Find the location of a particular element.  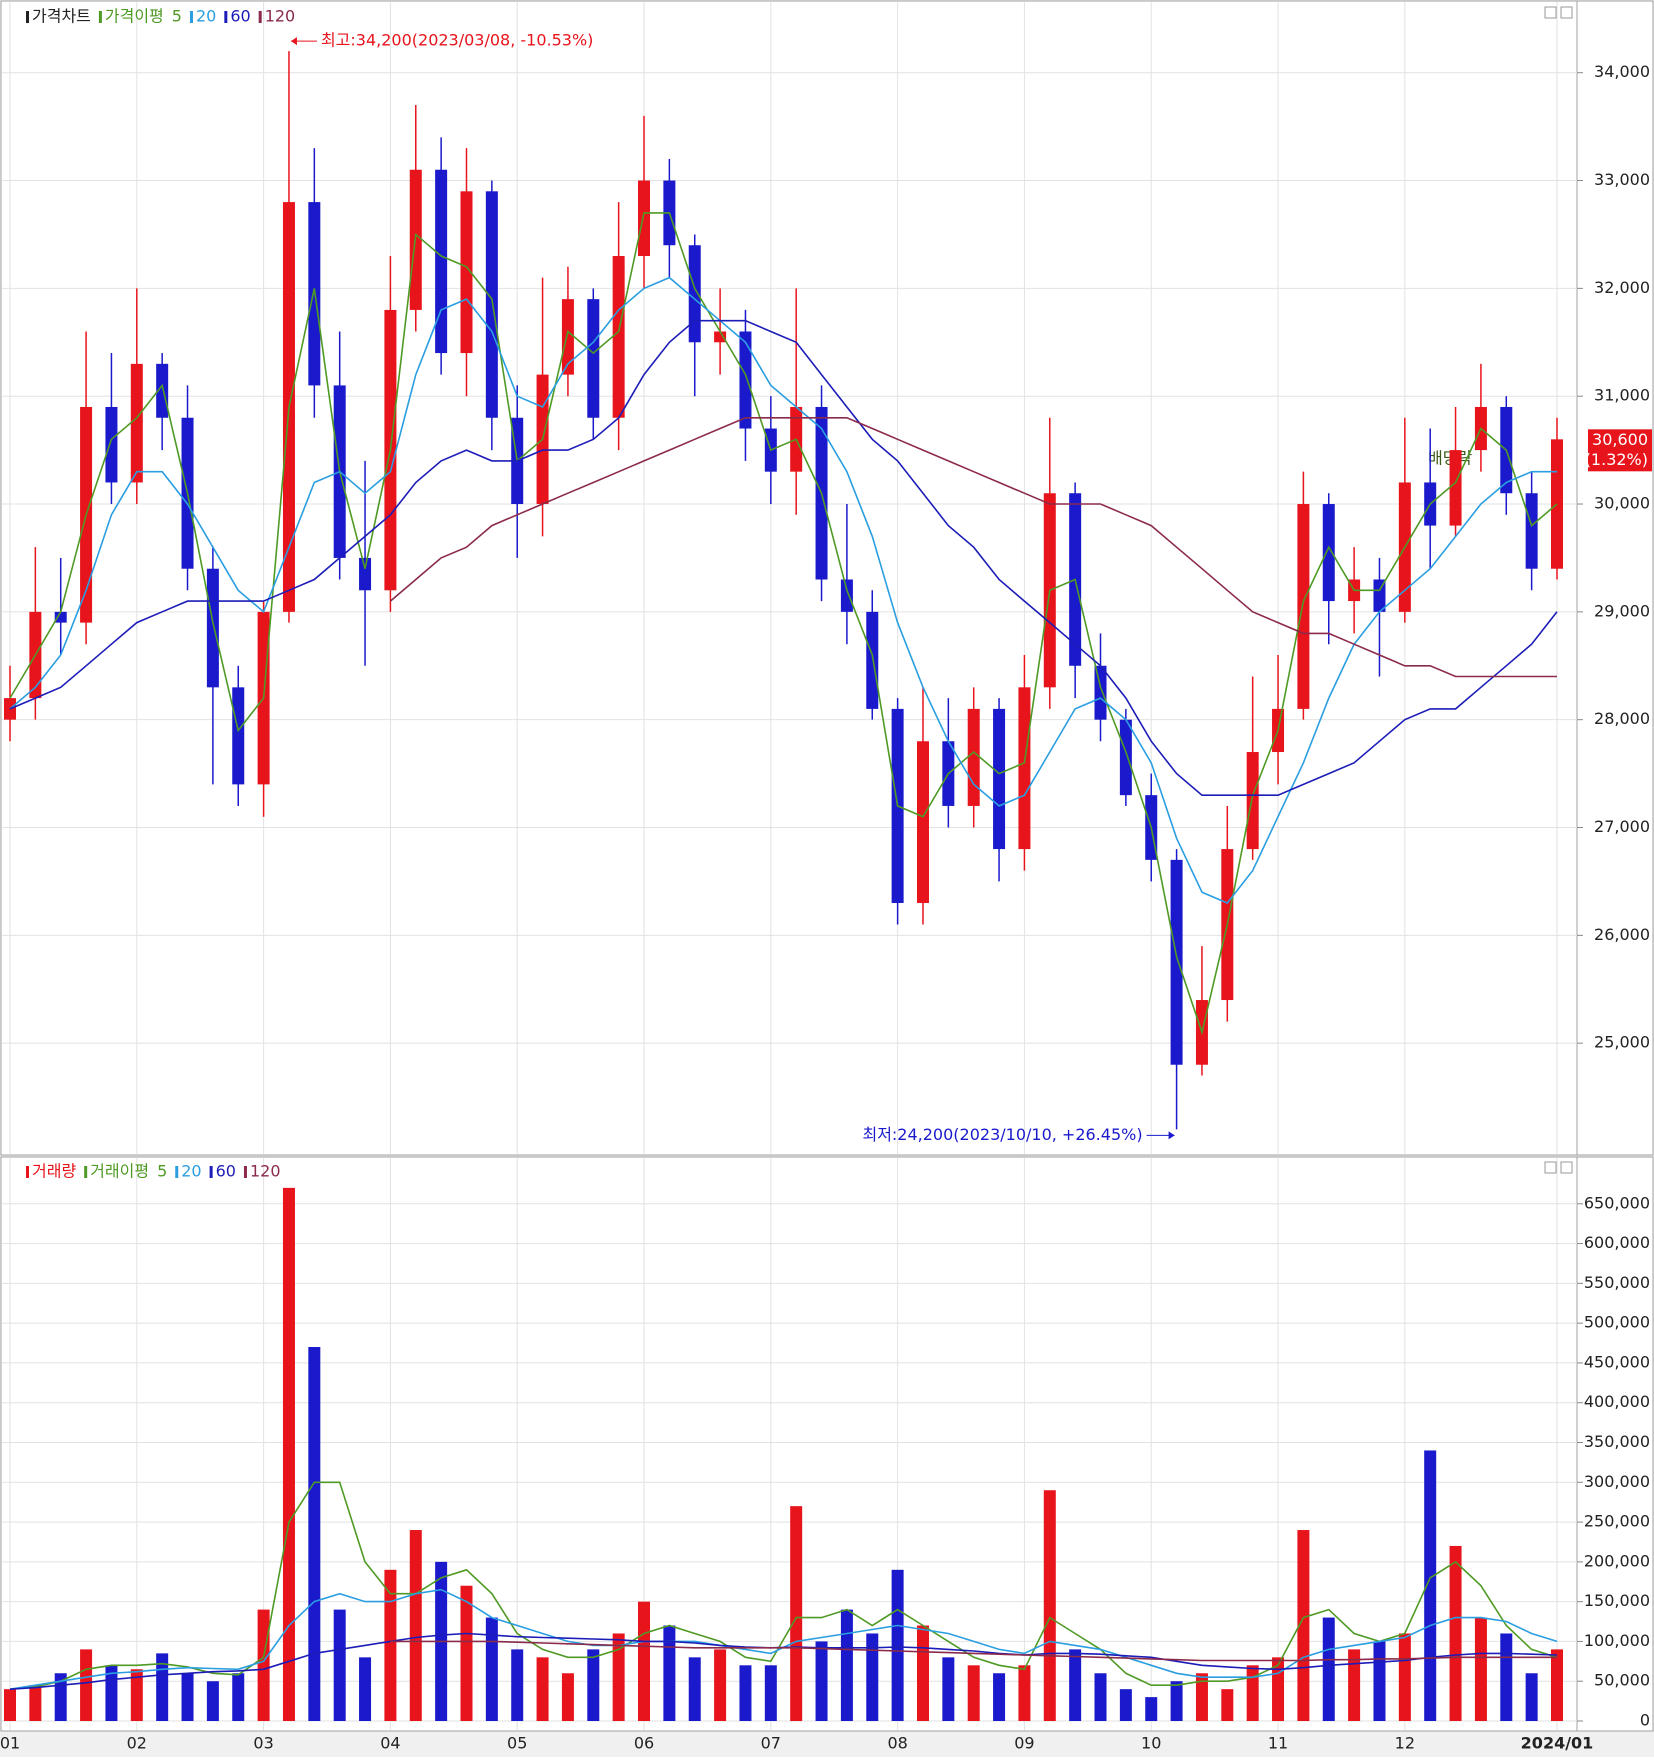

legend-label: 20 is located at coordinates (191, 1171).